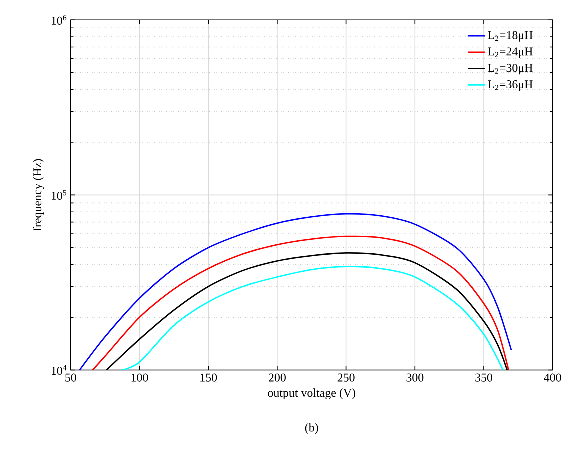 The height and width of the screenshot is (460, 571). What do you see at coordinates (140, 378) in the screenshot?
I see `x-tick-label: 100` at bounding box center [140, 378].